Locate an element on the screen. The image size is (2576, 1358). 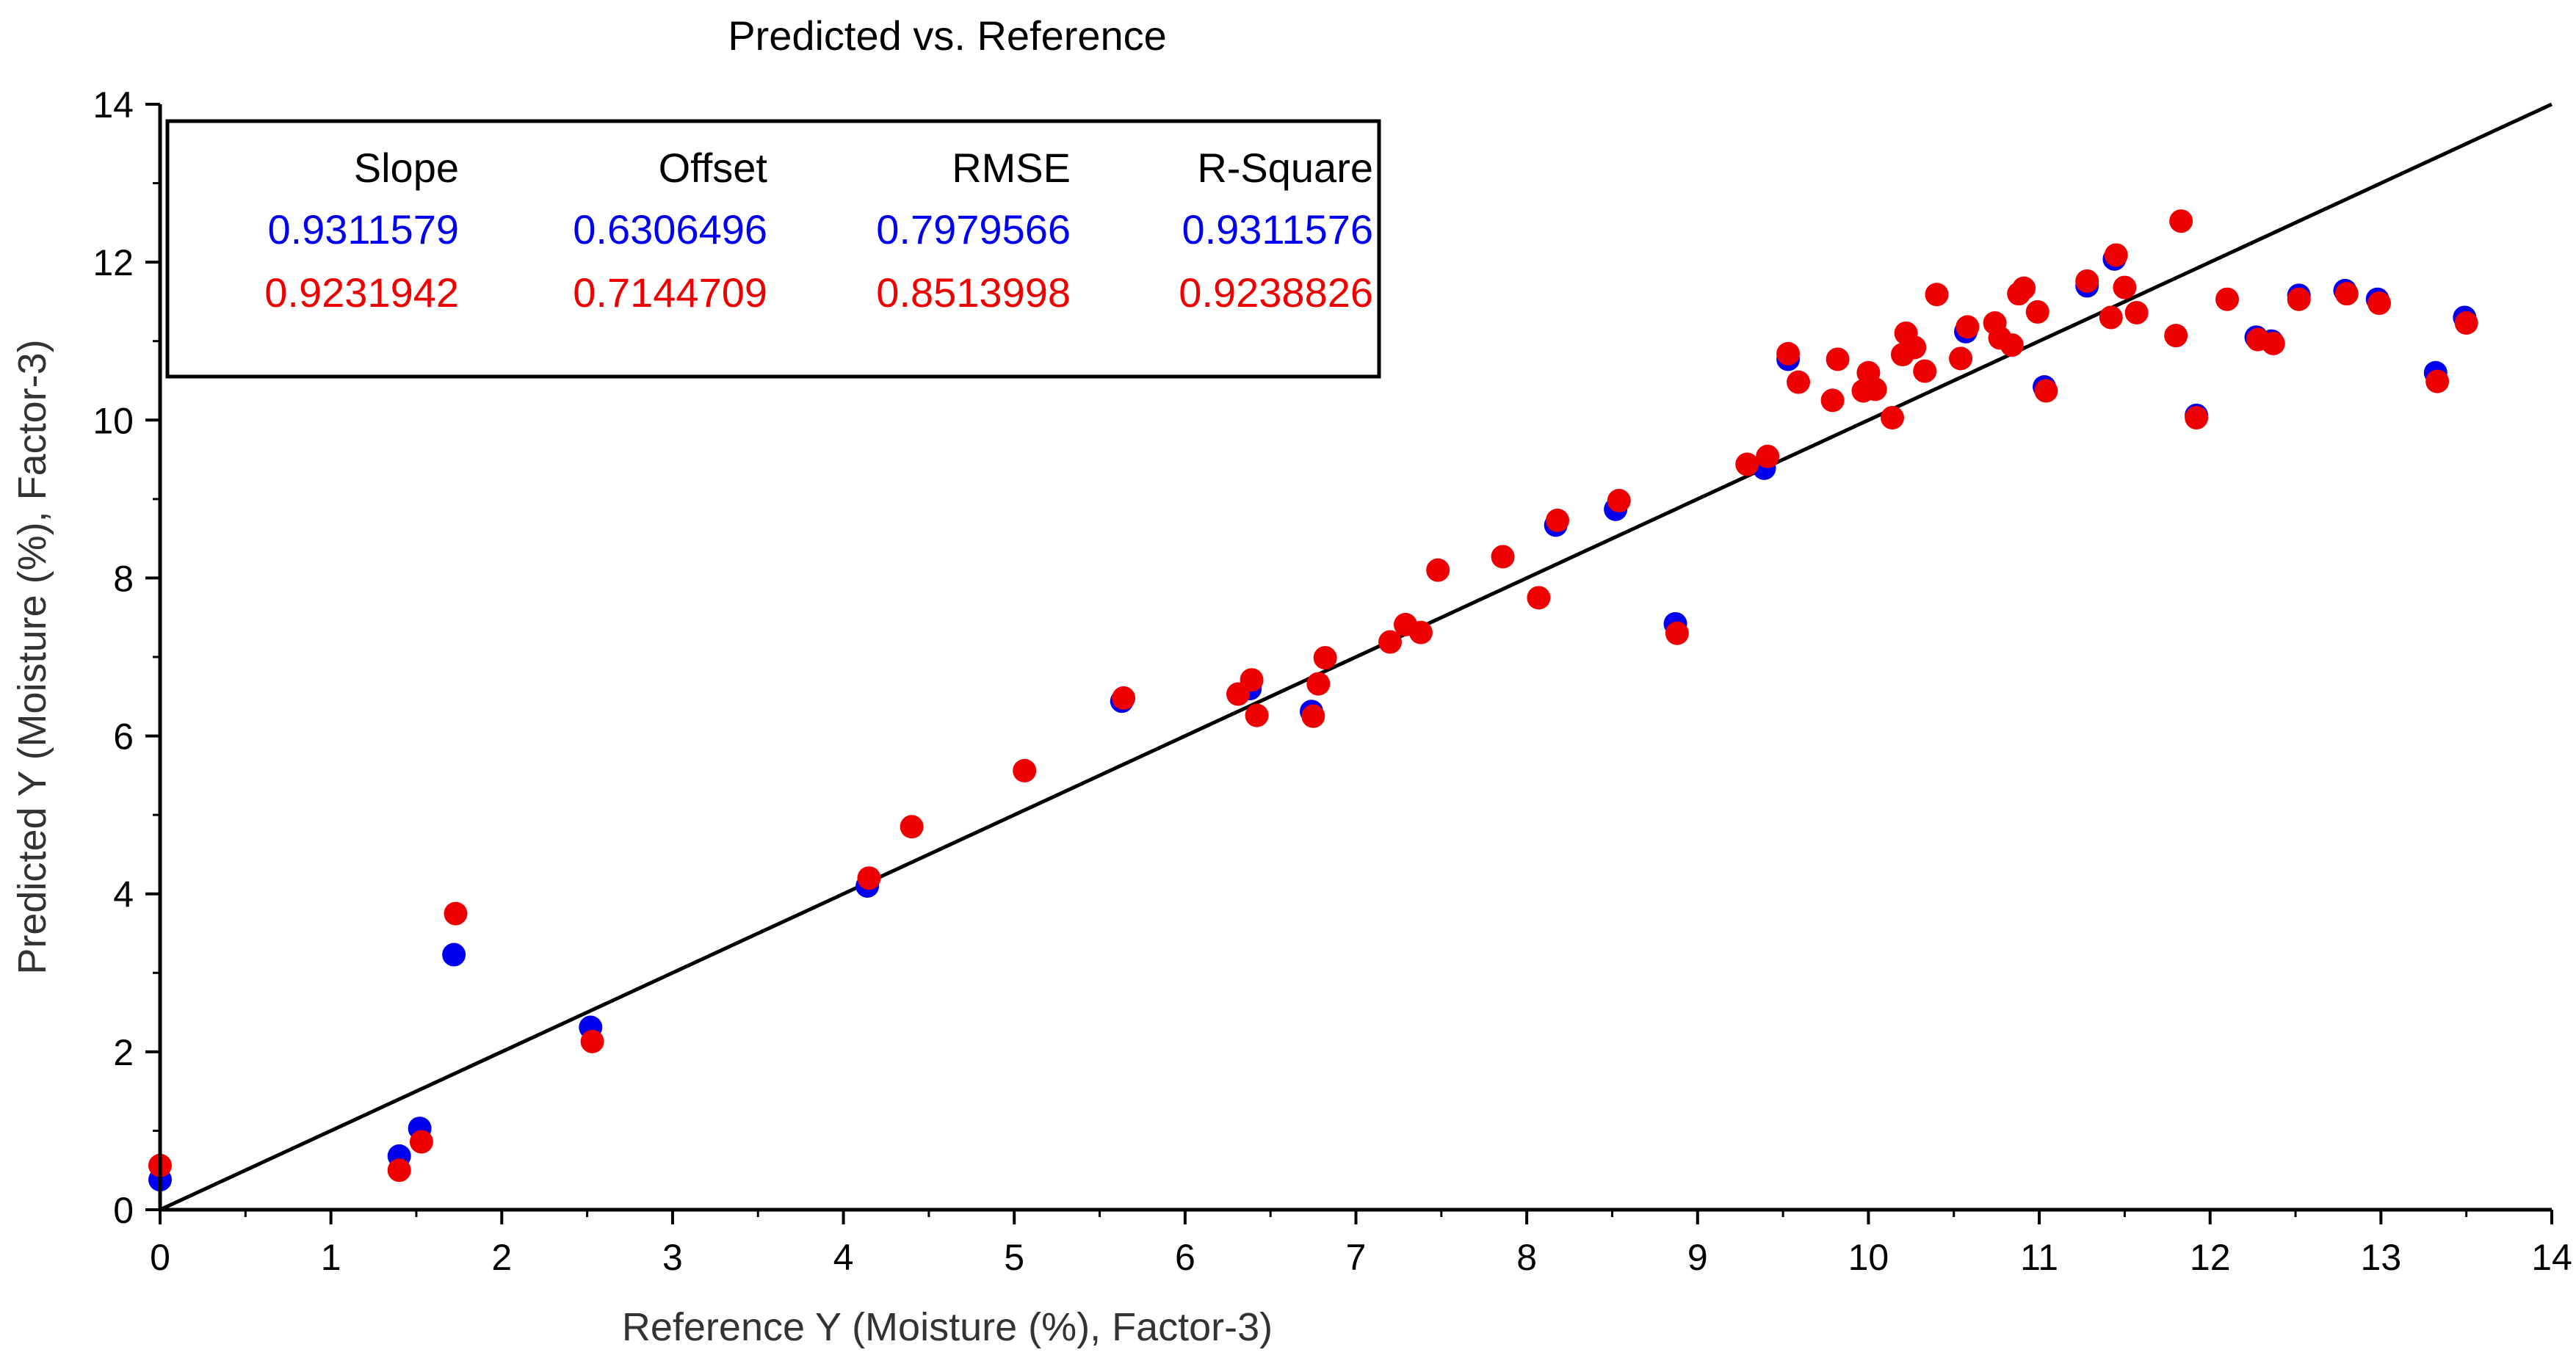
y-tick-label: 10 is located at coordinates (113, 420).